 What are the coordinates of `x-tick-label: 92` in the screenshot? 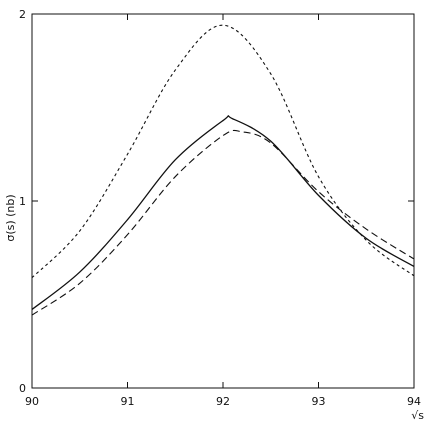 It's located at (223, 401).